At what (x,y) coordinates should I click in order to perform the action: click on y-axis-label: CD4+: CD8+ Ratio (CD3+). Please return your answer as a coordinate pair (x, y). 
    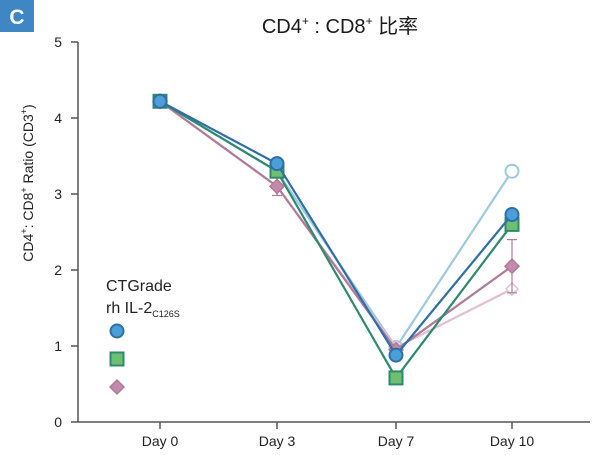
    Looking at the image, I should click on (27, 182).